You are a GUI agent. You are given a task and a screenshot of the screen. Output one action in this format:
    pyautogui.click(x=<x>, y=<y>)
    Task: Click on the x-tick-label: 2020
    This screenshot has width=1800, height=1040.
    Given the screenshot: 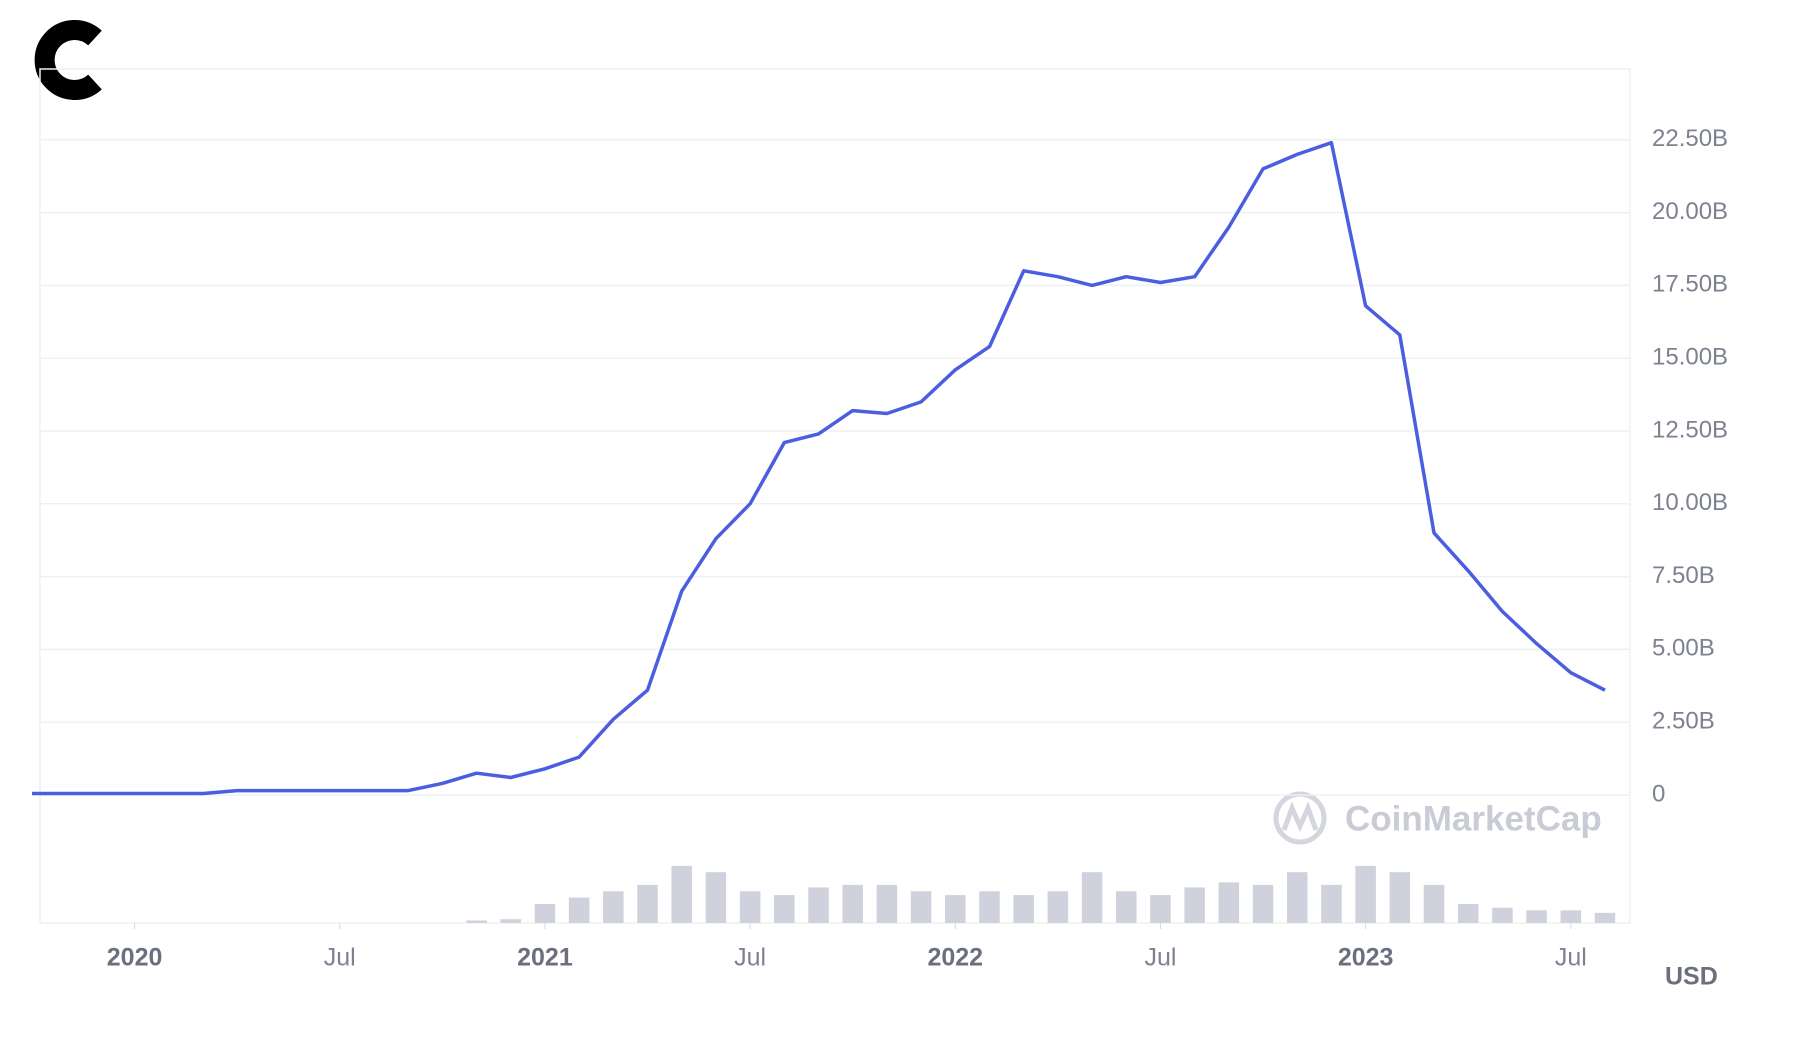 What is the action you would take?
    pyautogui.click(x=135, y=958)
    